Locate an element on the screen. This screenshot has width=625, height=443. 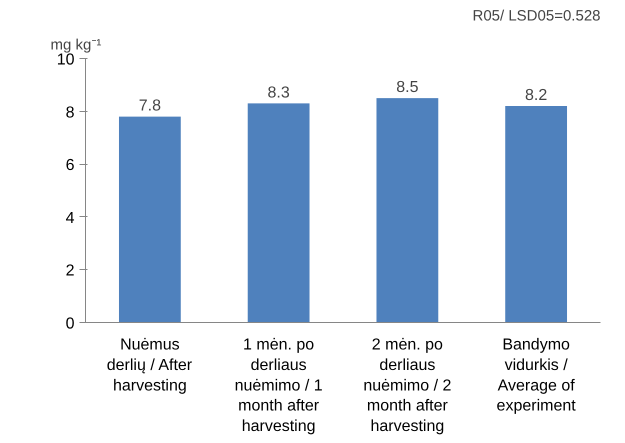
y-tick-label: 2 is located at coordinates (70, 271).